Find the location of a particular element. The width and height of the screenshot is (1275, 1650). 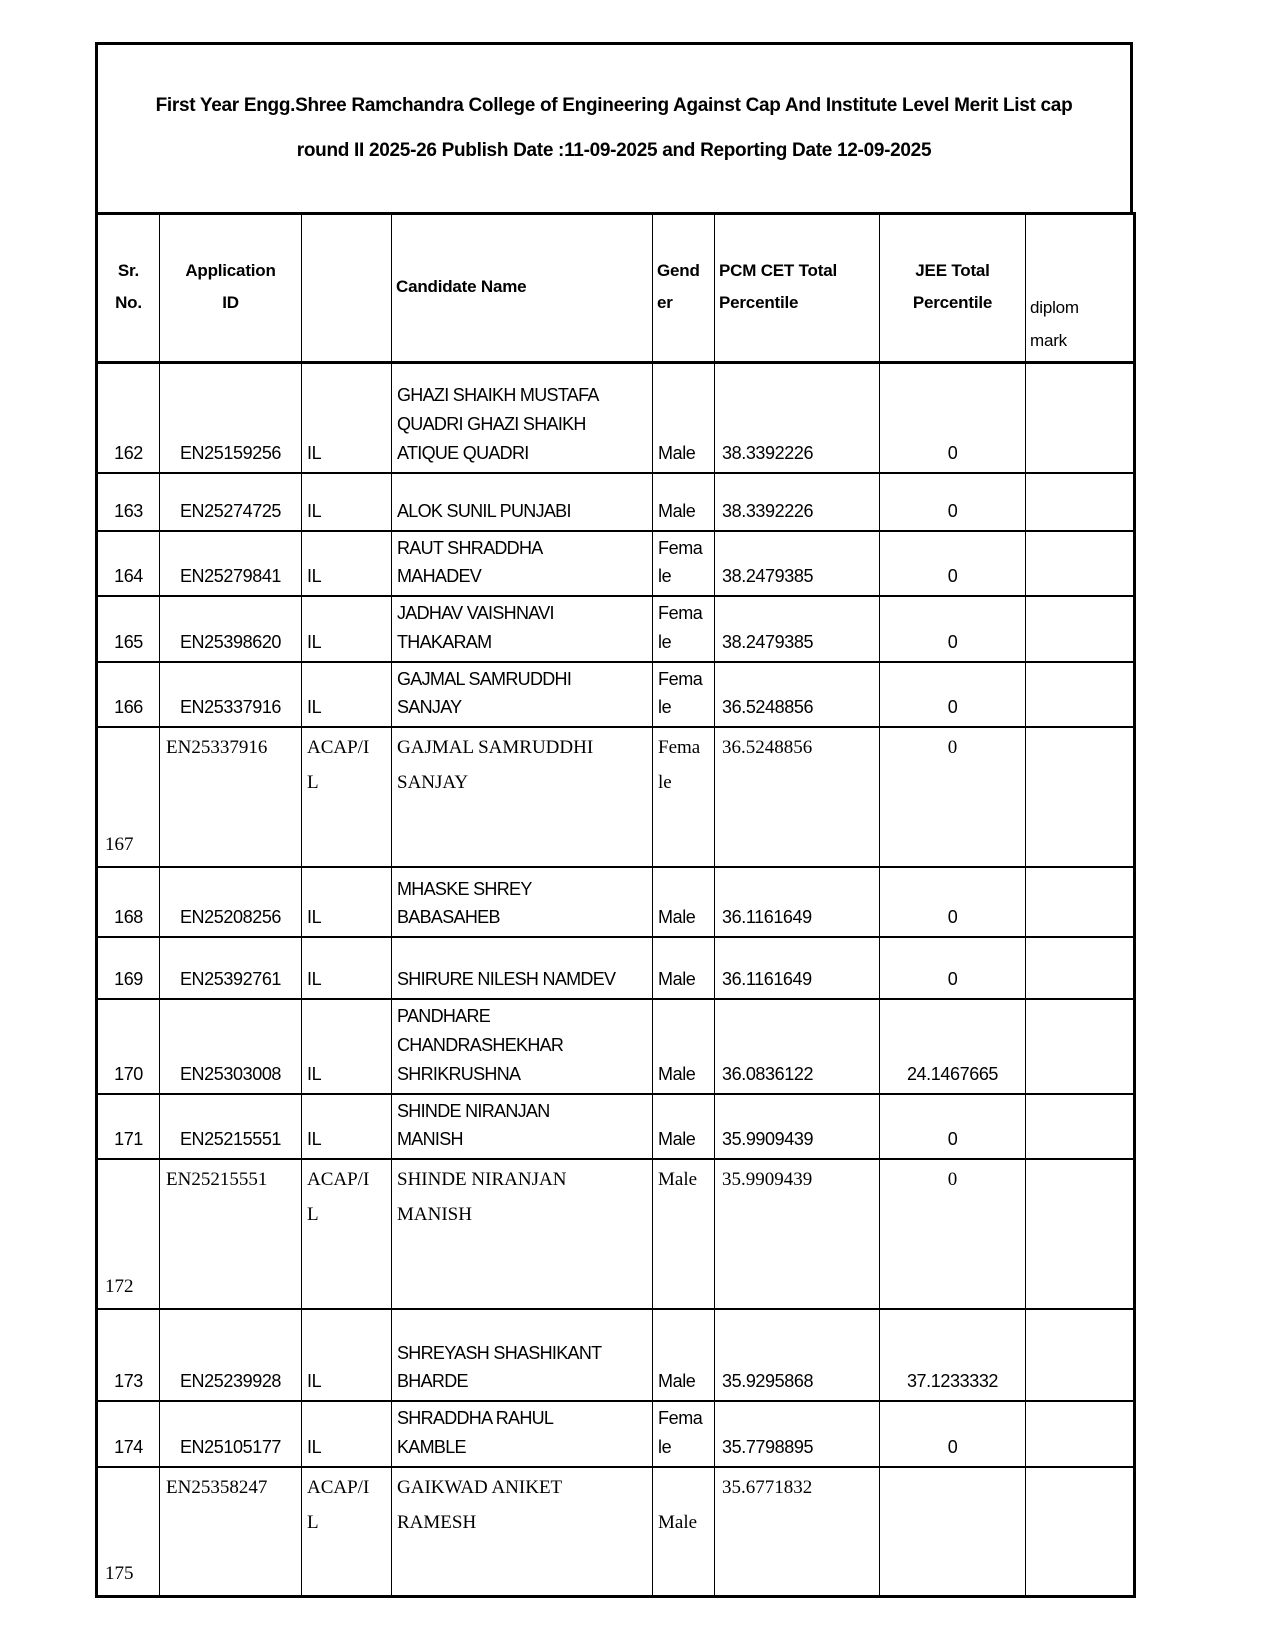

app-id-cell: EN25337916 is located at coordinates (230, 694).